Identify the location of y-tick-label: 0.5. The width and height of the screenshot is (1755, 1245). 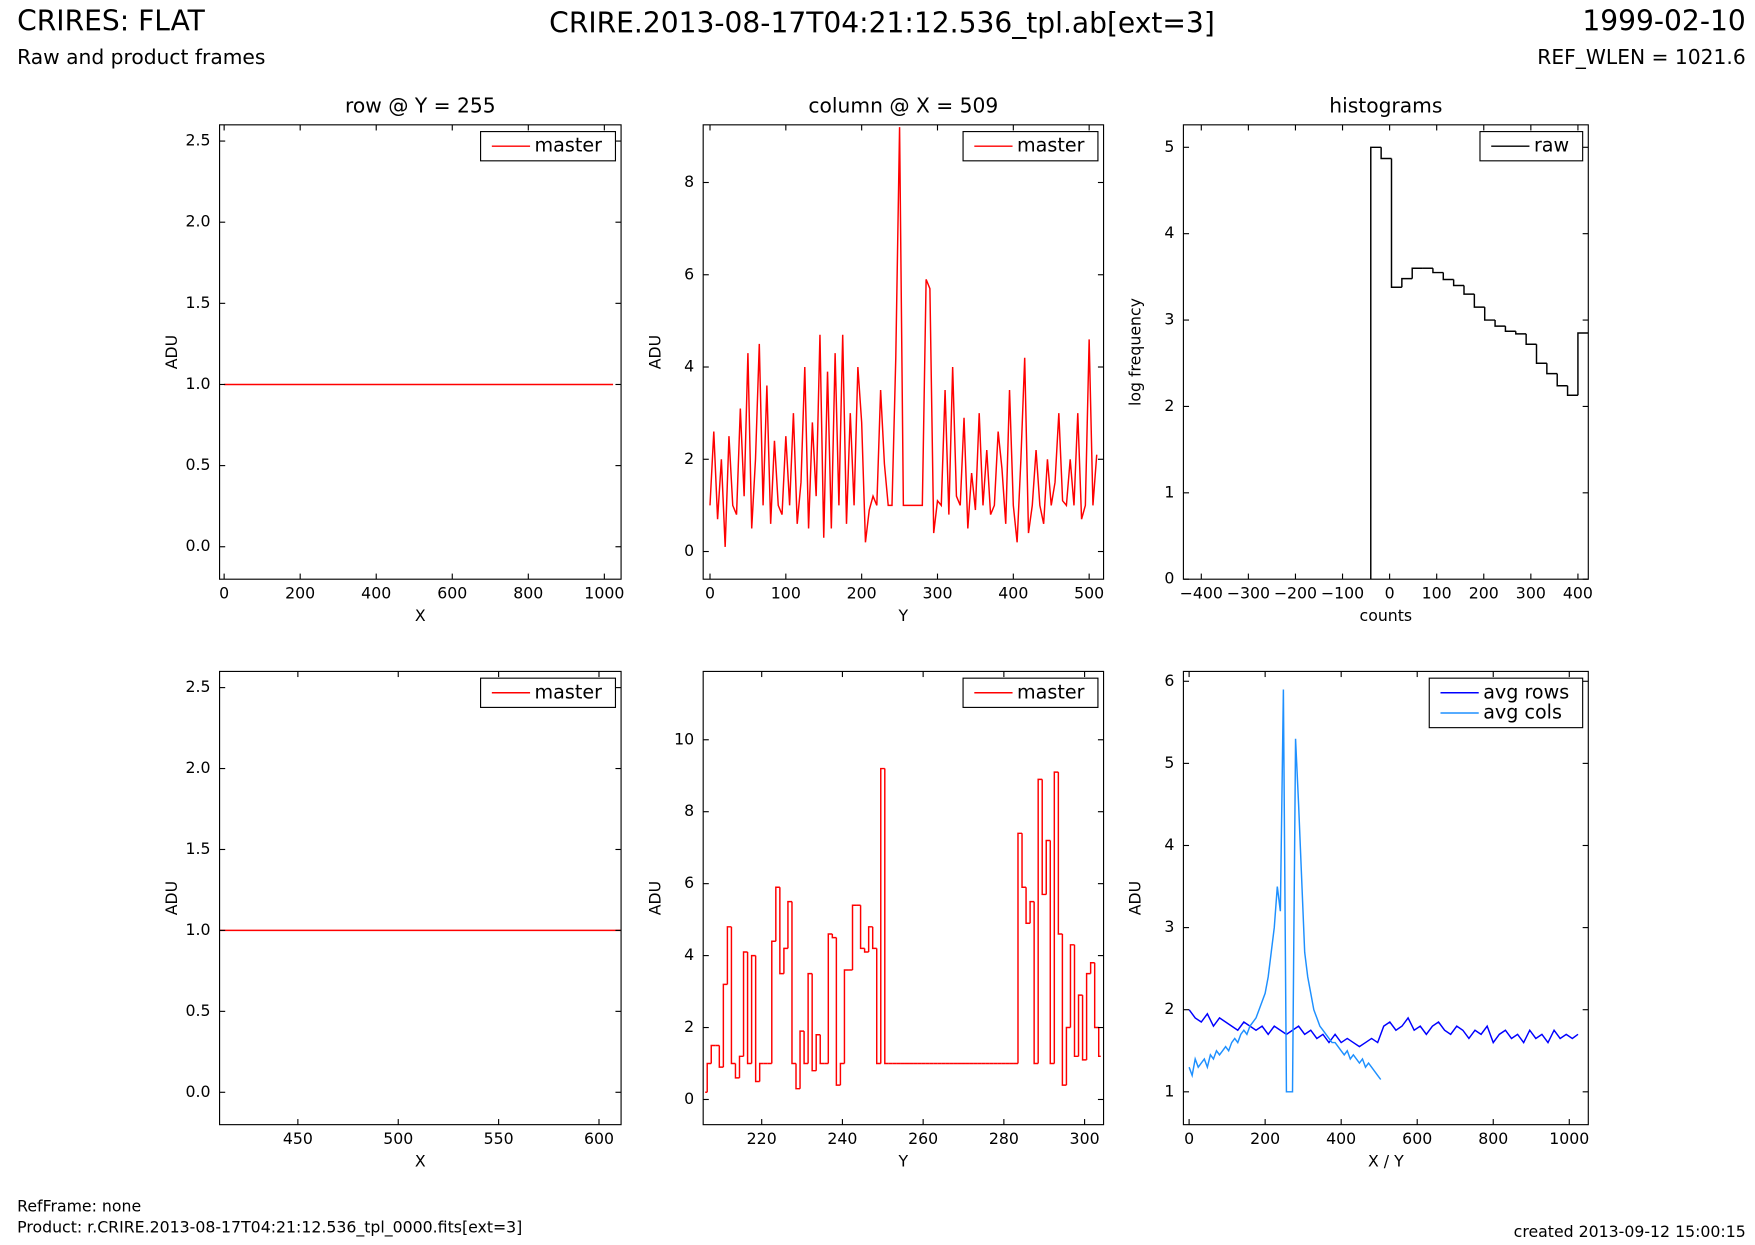
(198, 1010).